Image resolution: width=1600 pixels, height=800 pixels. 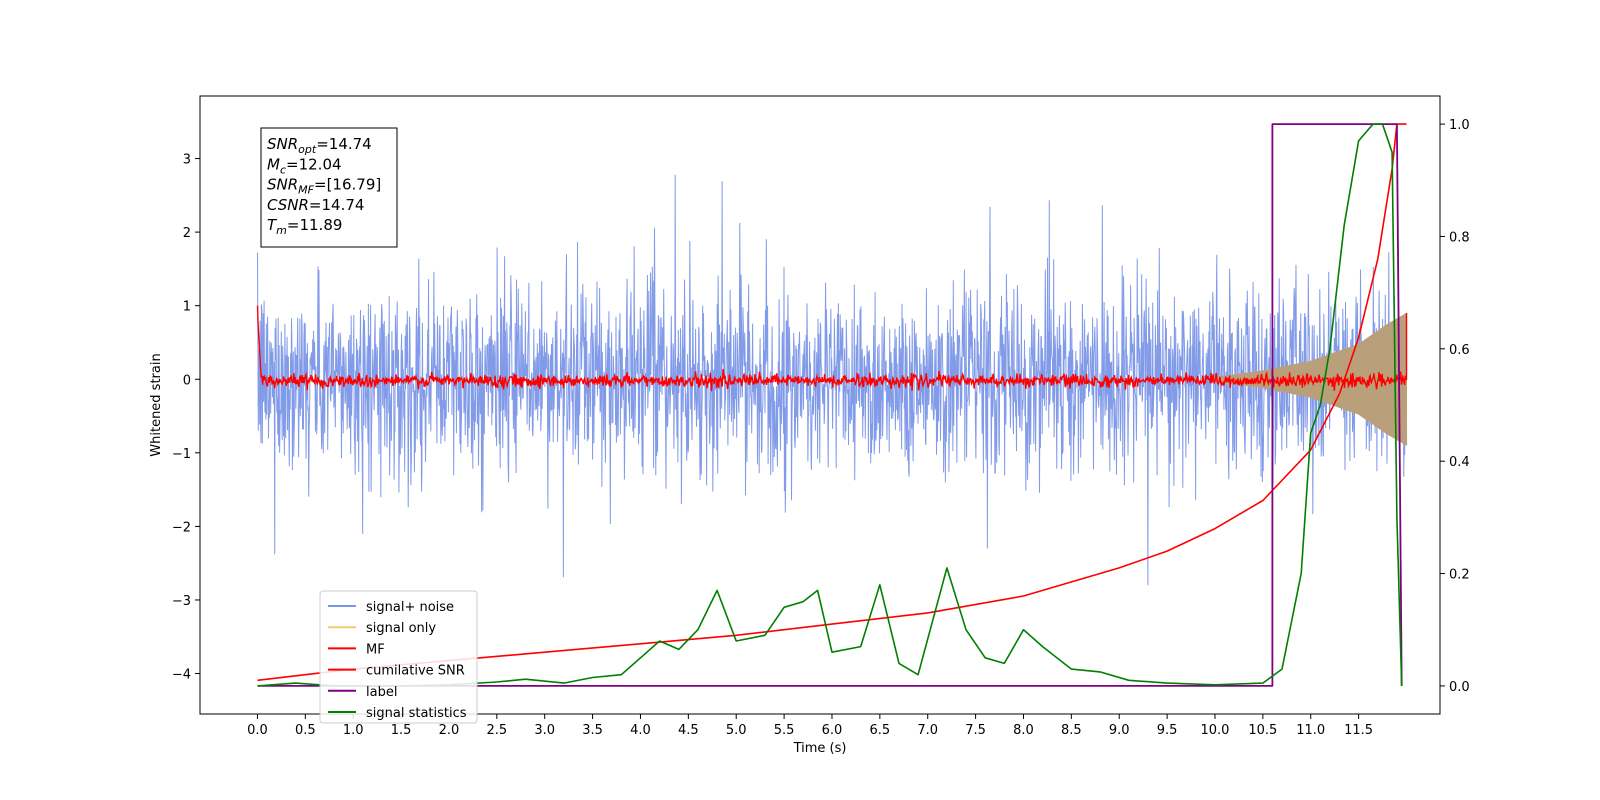 What do you see at coordinates (401, 628) in the screenshot?
I see `legend-entry: signal only` at bounding box center [401, 628].